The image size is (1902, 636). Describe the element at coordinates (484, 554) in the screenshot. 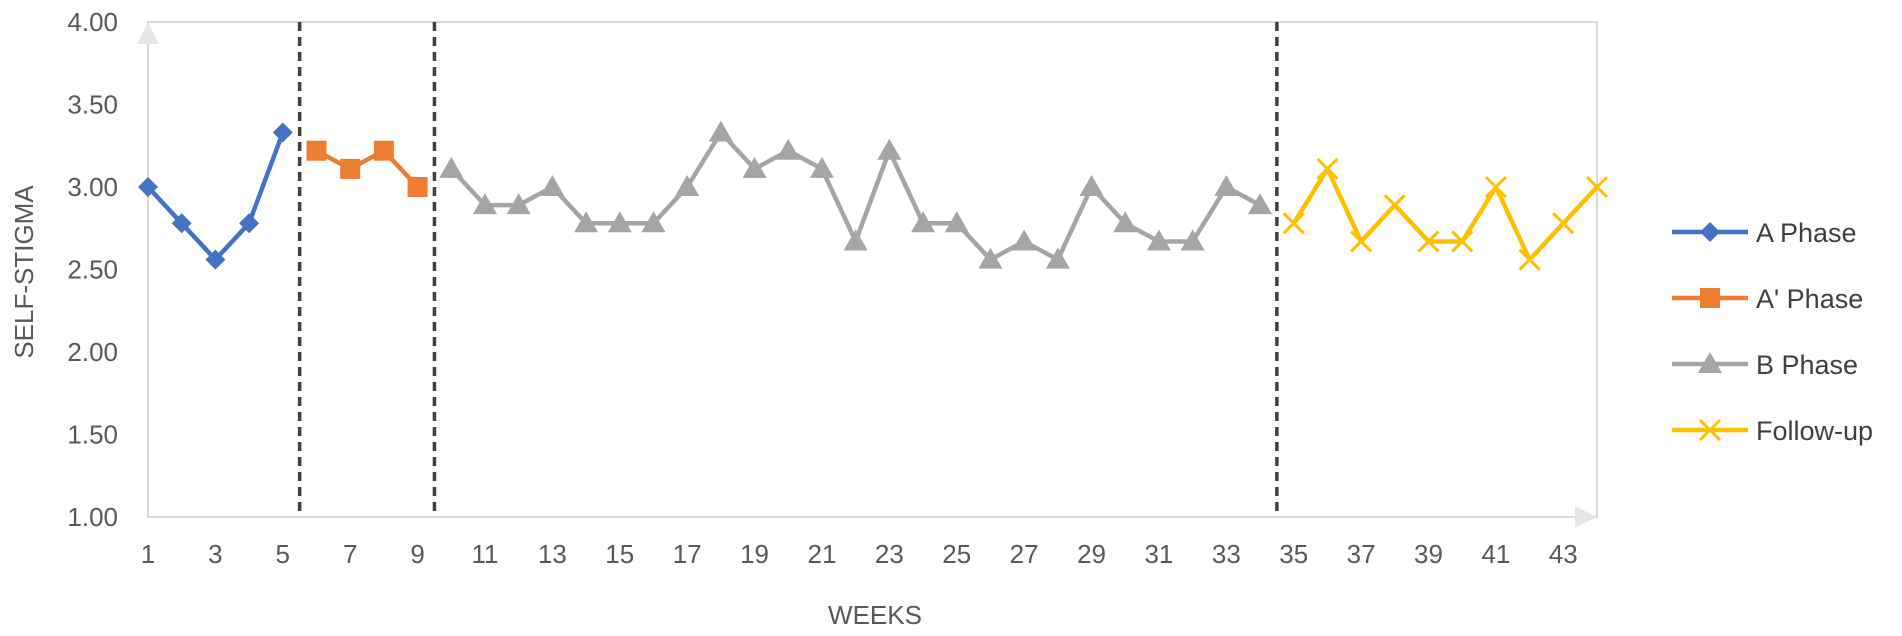

I see `x-tick-label: 11` at that location.